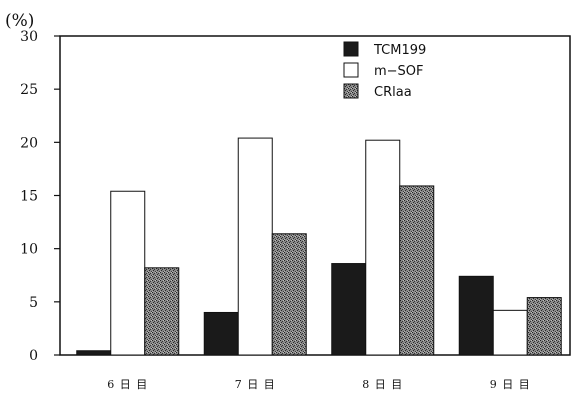 The height and width of the screenshot is (394, 572). I want to click on x-tick-label: 6 日 目, so click(127, 384).